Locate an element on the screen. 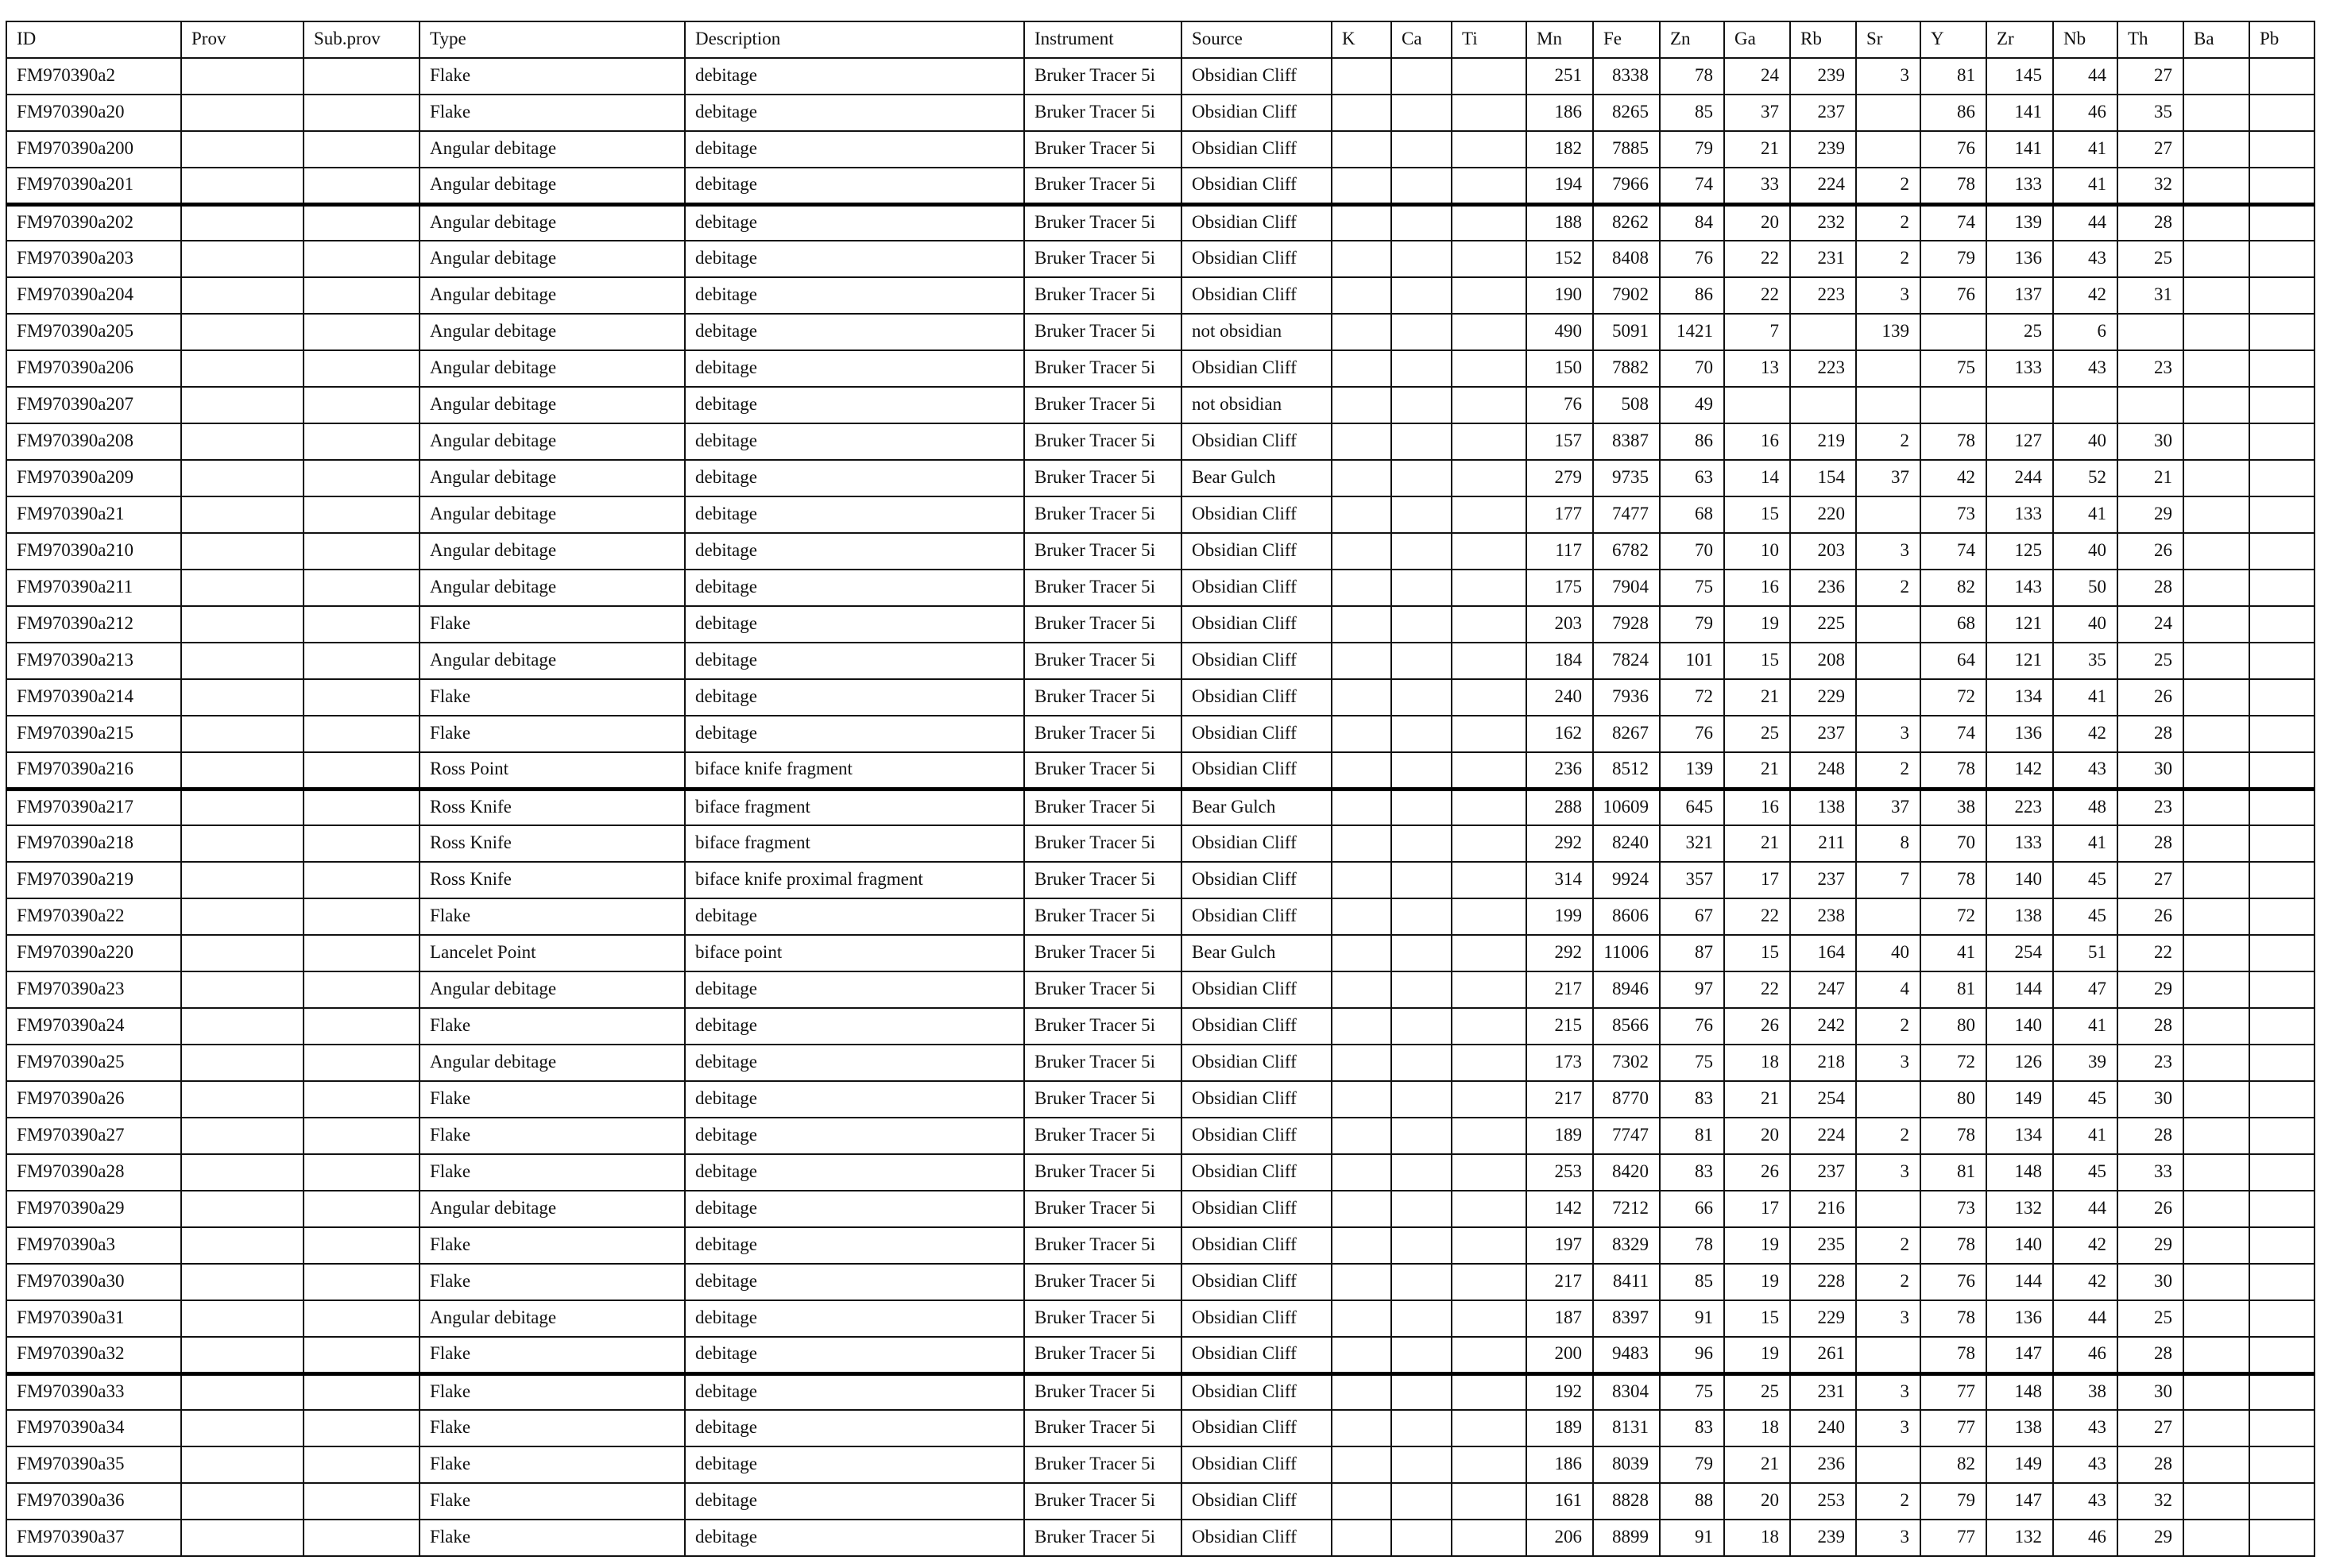  cell-y: 81 is located at coordinates (1953, 1172).